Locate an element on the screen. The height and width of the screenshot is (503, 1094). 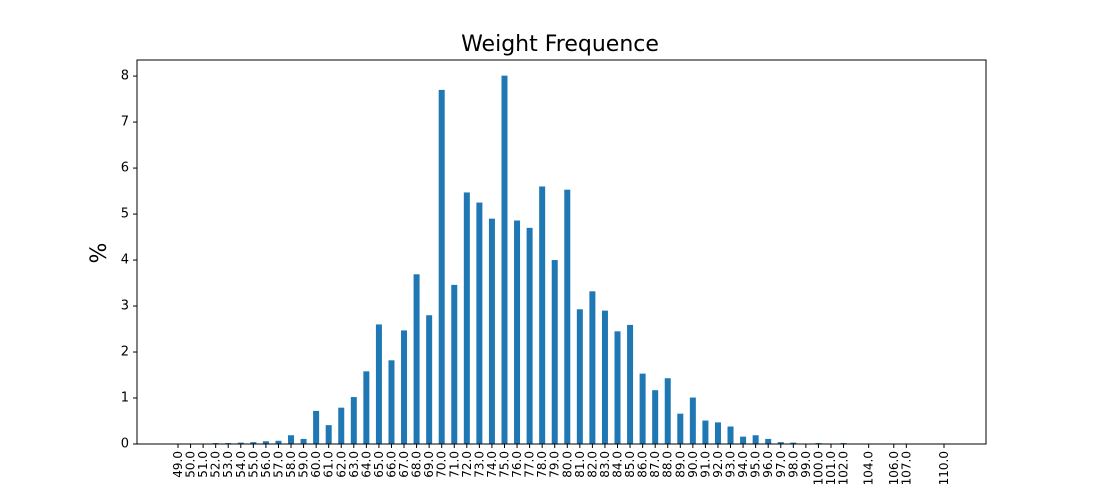
bar-90.0 is located at coordinates (693, 421).